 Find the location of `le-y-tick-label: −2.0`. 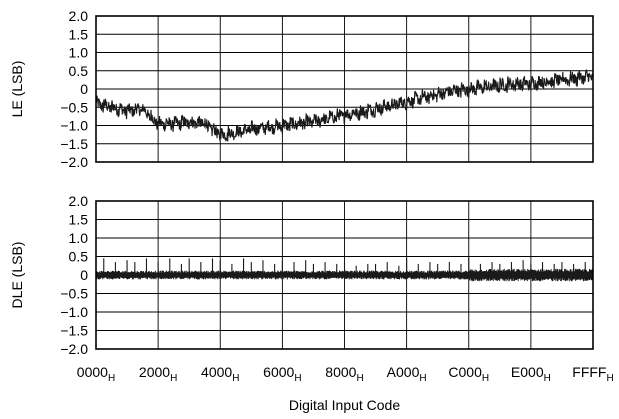

le-y-tick-label: −2.0 is located at coordinates (74, 162).